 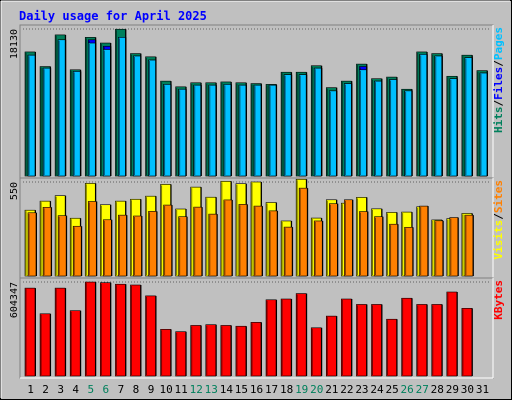 What do you see at coordinates (303, 232) in the screenshot?
I see `bar-sites-day-19-body` at bounding box center [303, 232].